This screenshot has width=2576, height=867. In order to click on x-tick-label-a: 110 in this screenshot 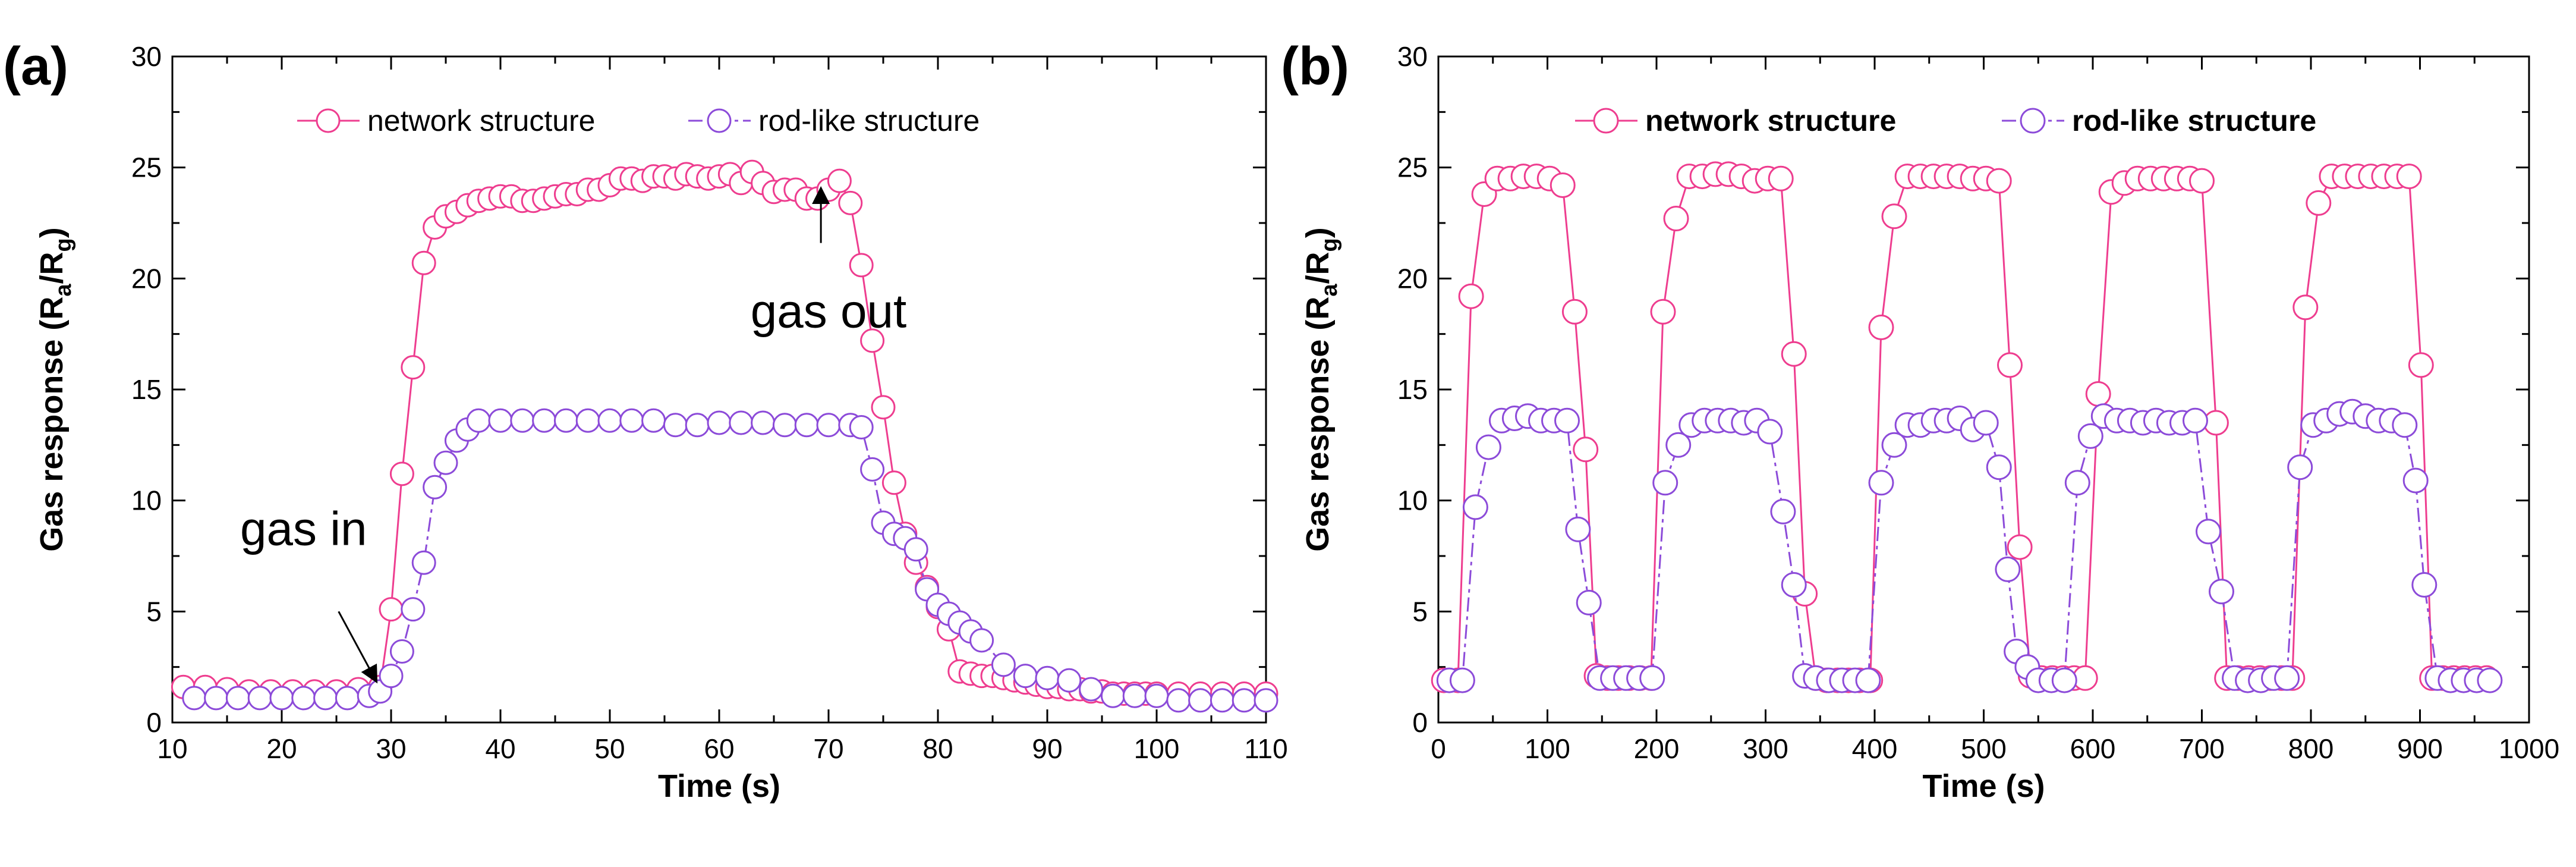, I will do `click(1265, 748)`.